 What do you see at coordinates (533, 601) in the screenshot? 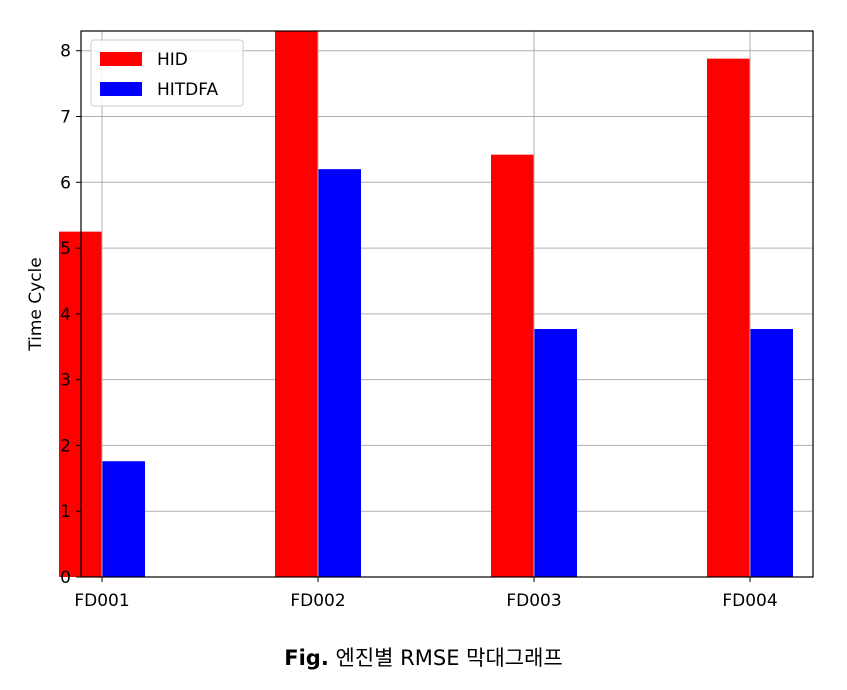
I see `x-tick-label: FD003` at bounding box center [533, 601].